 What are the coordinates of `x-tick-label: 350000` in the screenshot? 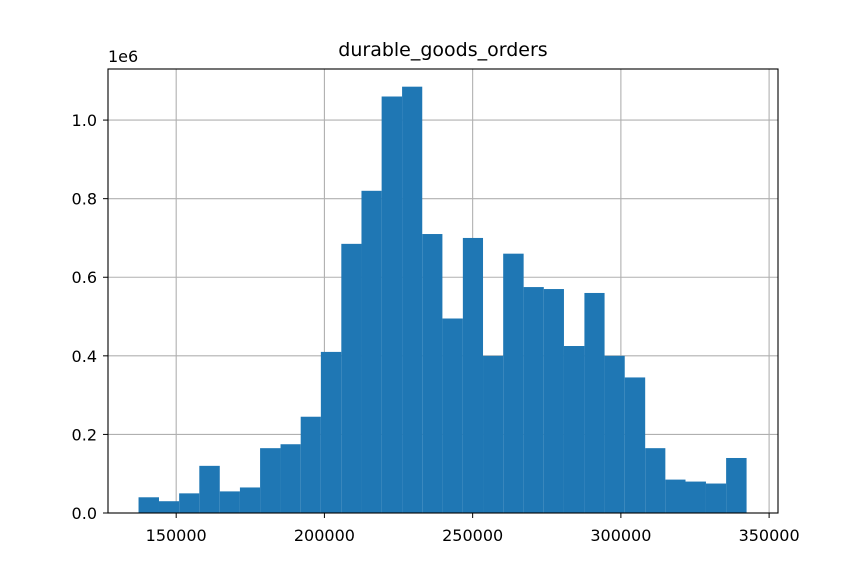 It's located at (769, 535).